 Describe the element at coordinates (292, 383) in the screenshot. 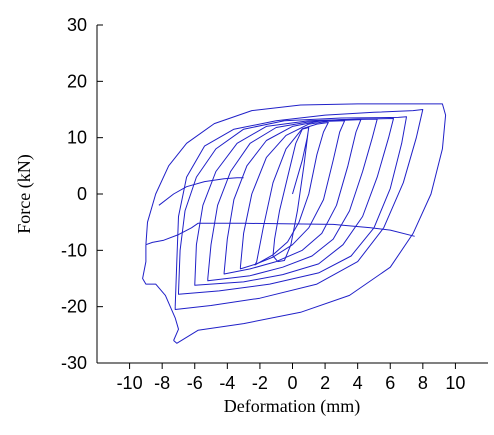

I see `x-tick-label: 0` at that location.